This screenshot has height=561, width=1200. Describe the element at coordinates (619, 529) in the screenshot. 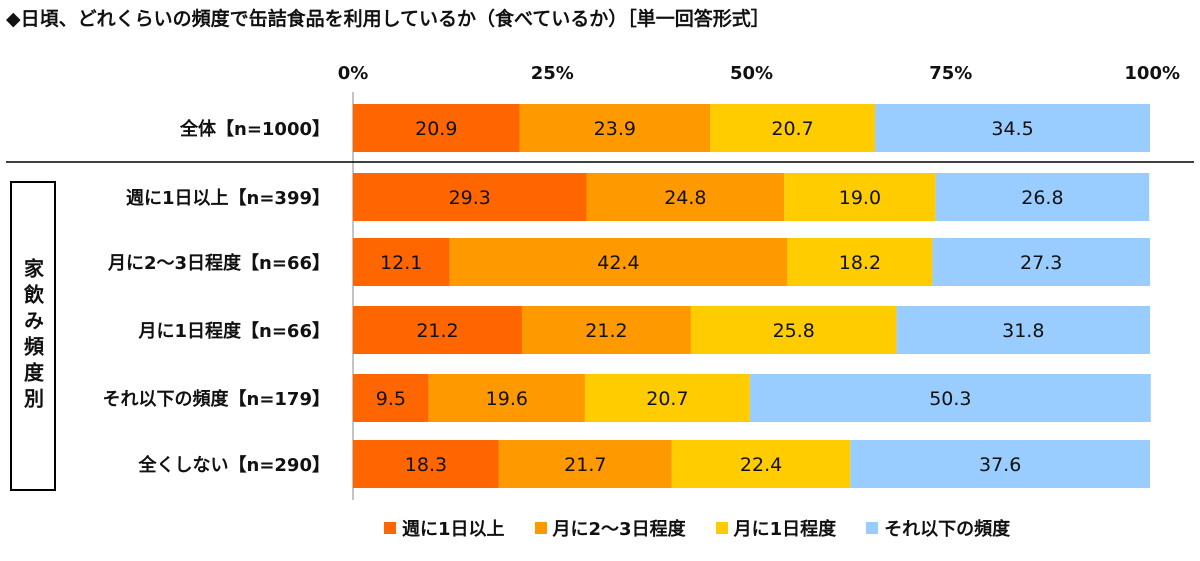

I see `legend-label: 月に2～3日程度` at that location.